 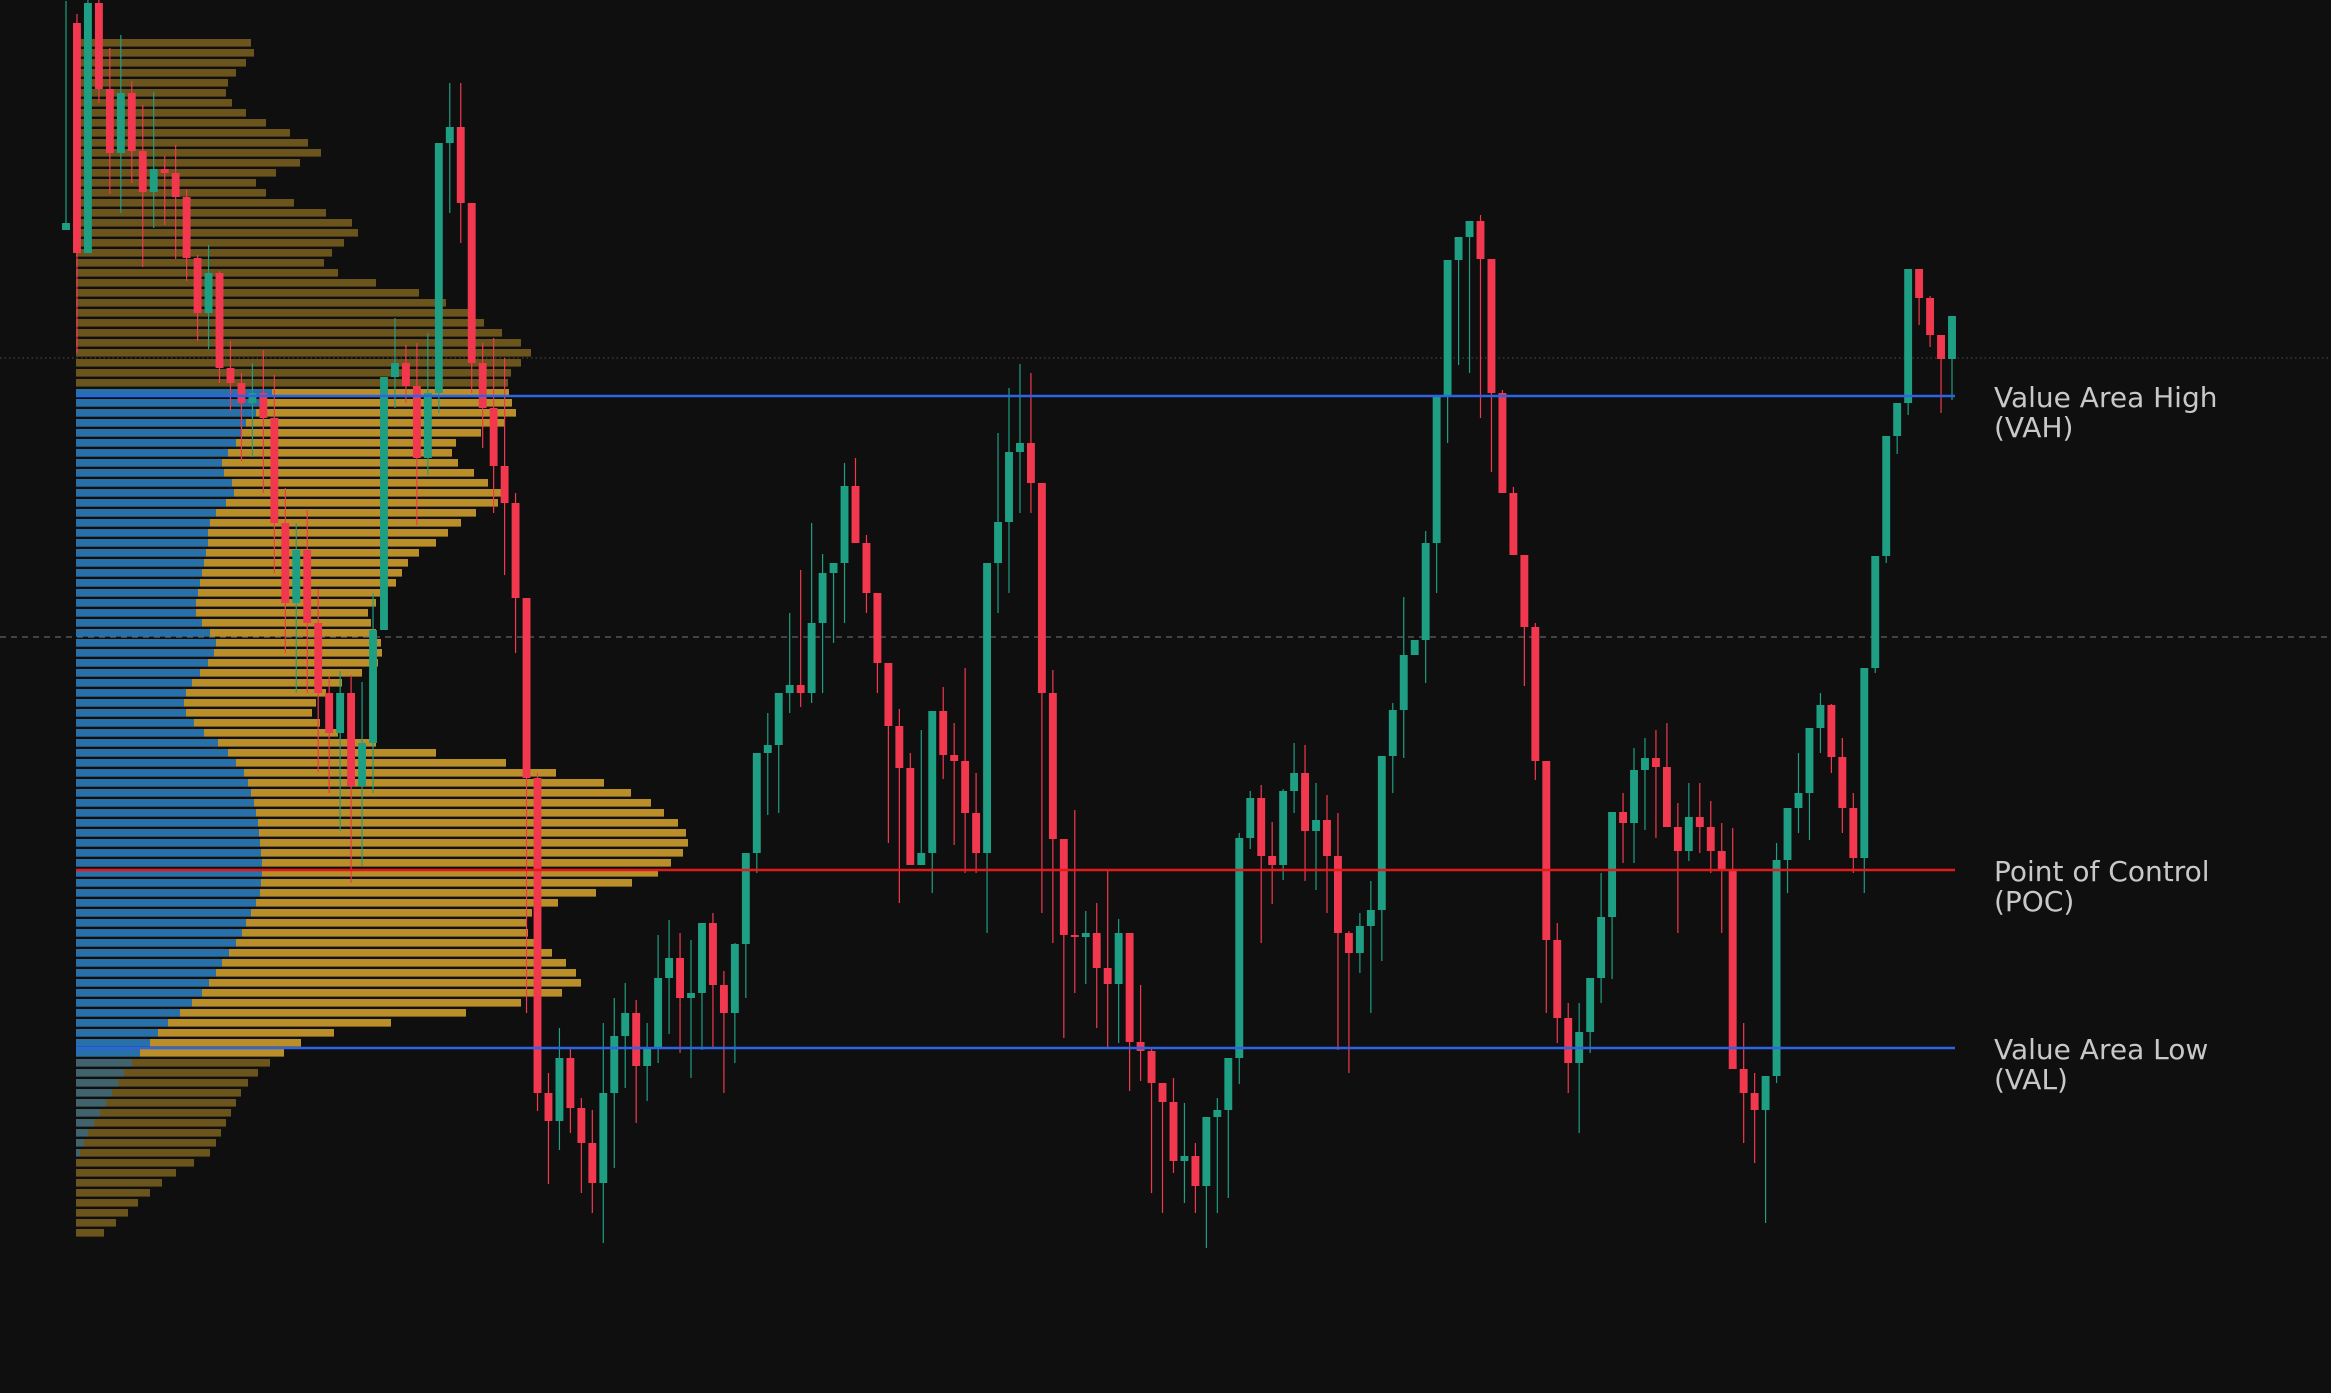 I want to click on vah-label-line2: (VAH), so click(x=2033, y=427).